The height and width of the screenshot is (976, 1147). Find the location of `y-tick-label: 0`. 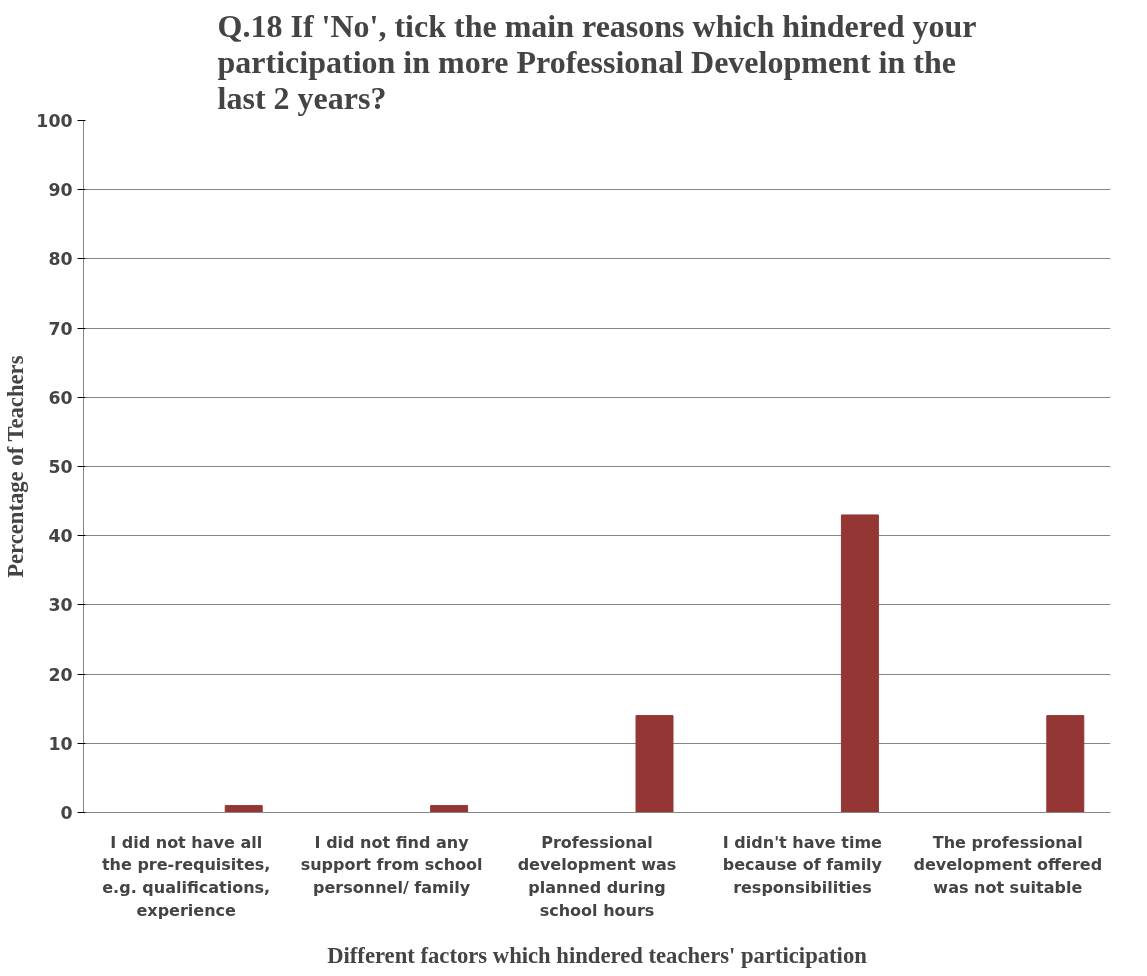

y-tick-label: 0 is located at coordinates (66, 813).